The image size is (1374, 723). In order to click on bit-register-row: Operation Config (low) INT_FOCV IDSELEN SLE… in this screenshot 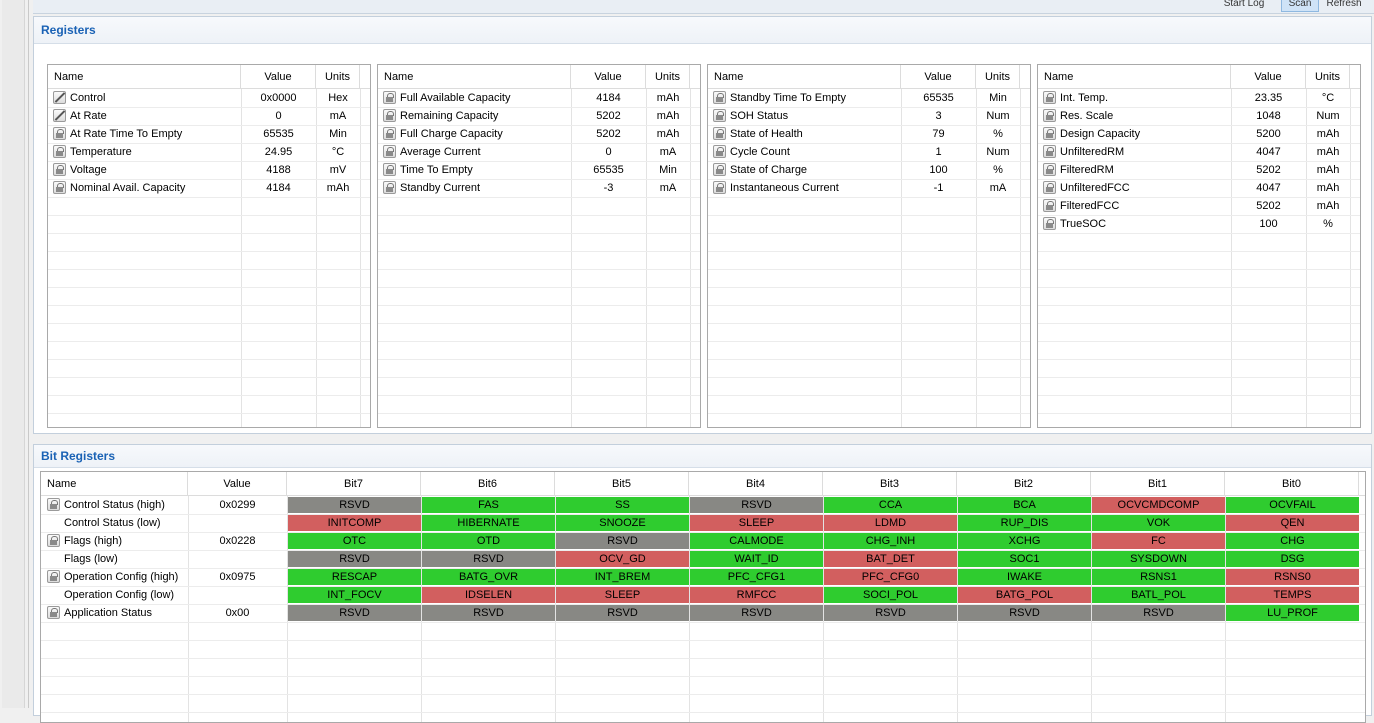, I will do `click(703, 595)`.